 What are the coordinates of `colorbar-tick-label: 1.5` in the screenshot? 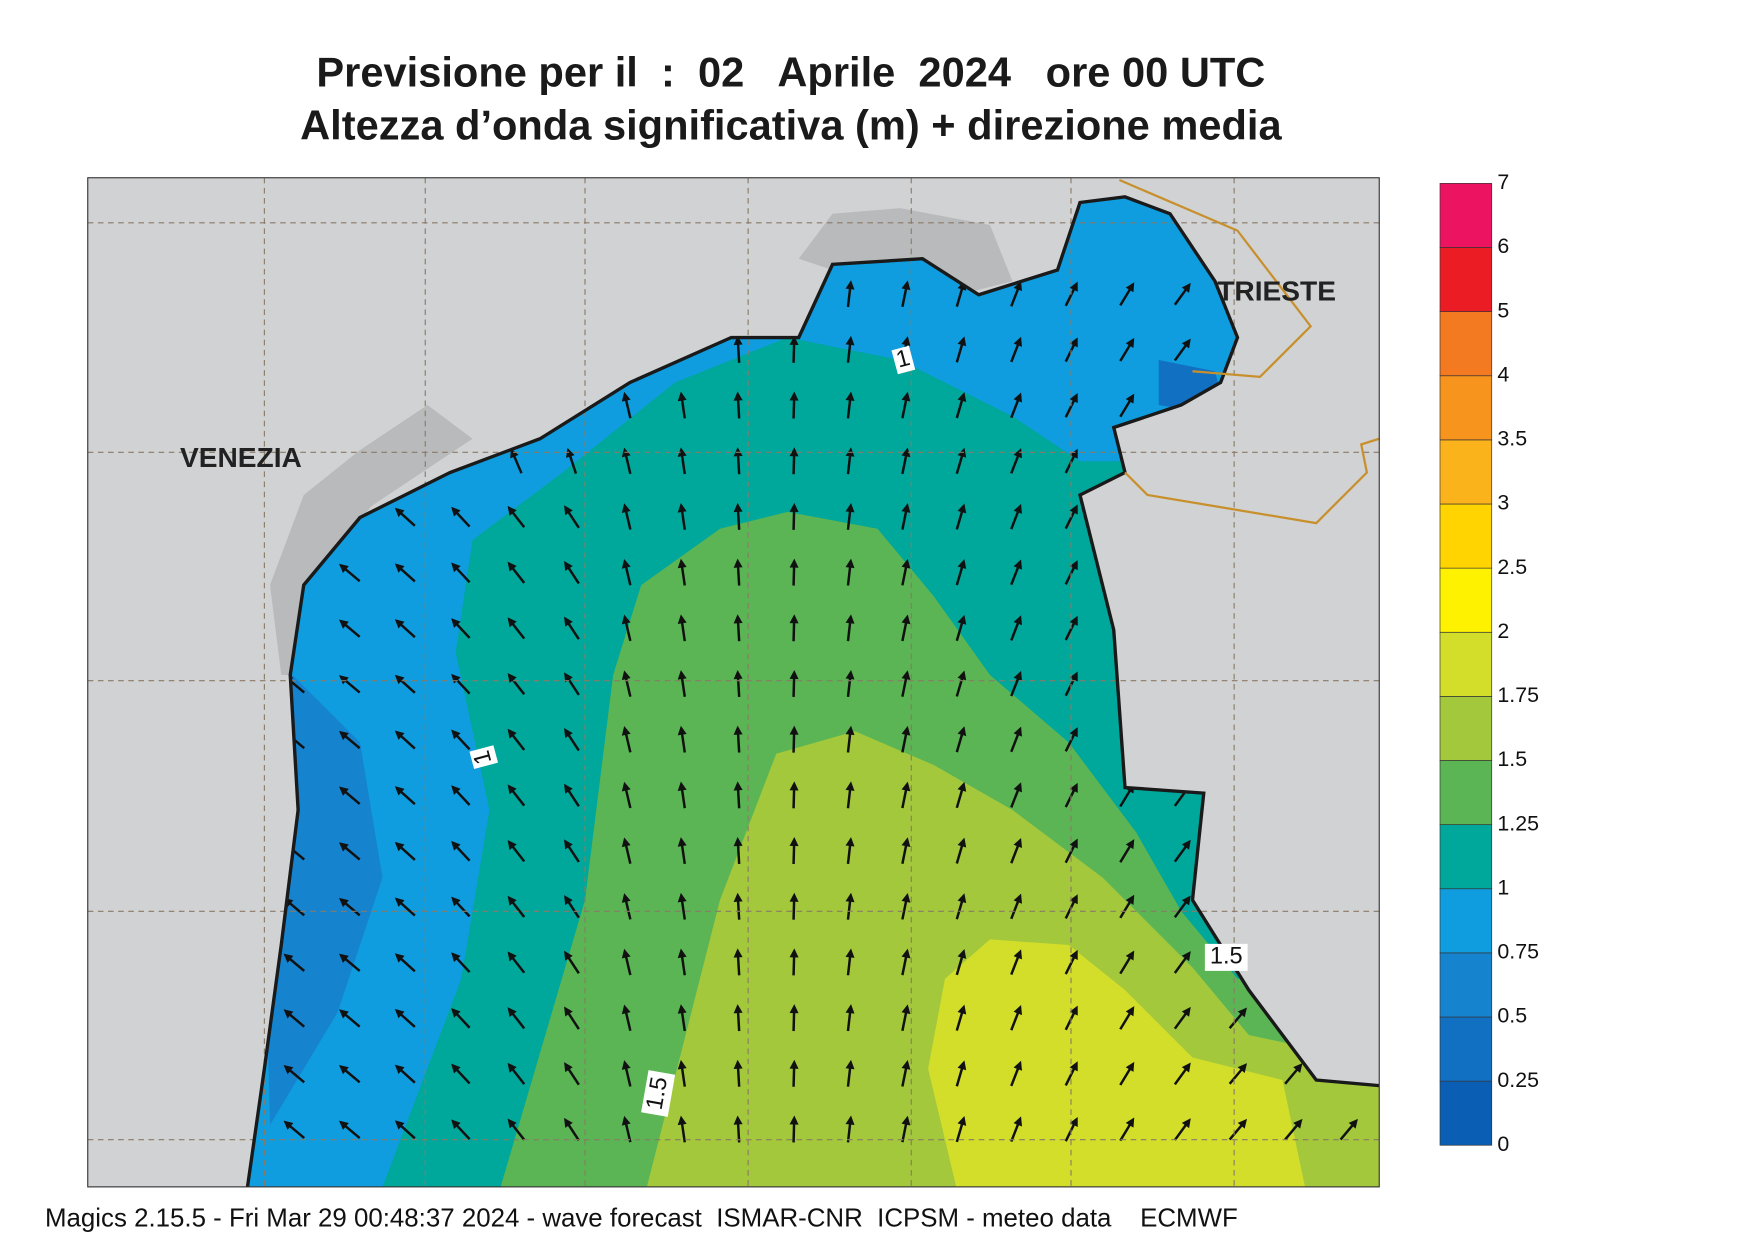 It's located at (1512, 759).